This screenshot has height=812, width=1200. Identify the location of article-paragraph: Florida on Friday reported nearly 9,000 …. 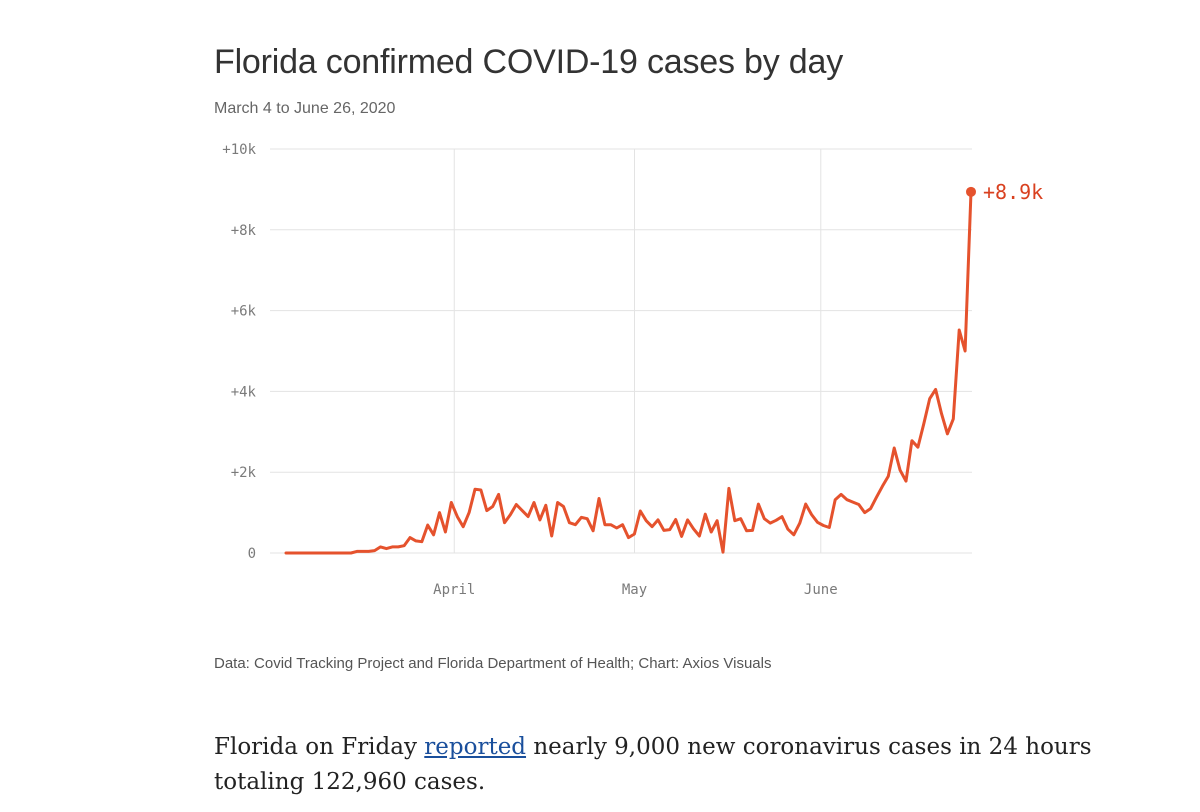
(654, 765).